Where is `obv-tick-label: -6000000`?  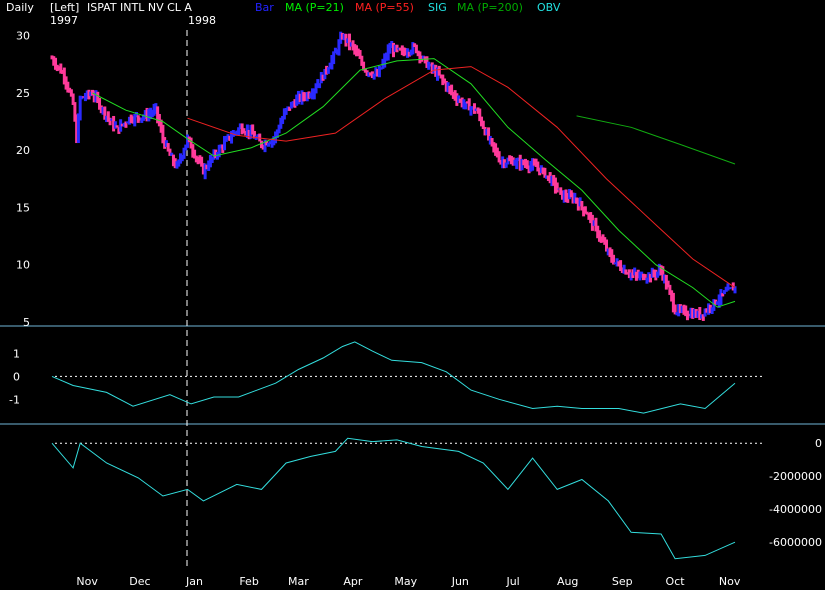
obv-tick-label: -6000000 is located at coordinates (795, 542).